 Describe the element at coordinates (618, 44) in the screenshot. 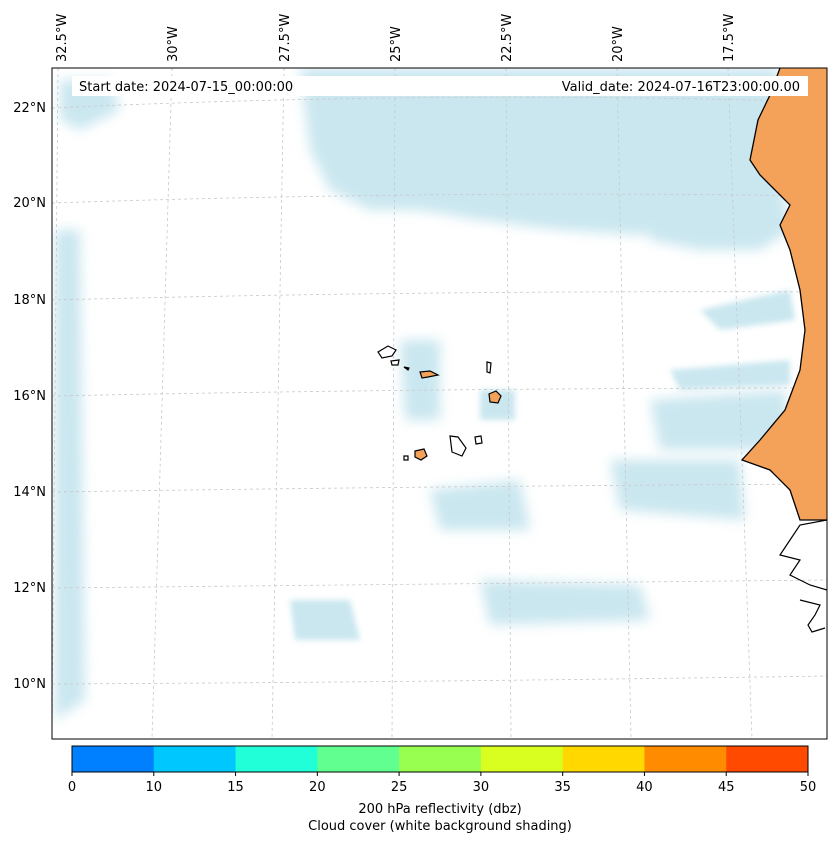

I see `lon-label: 20°W` at that location.